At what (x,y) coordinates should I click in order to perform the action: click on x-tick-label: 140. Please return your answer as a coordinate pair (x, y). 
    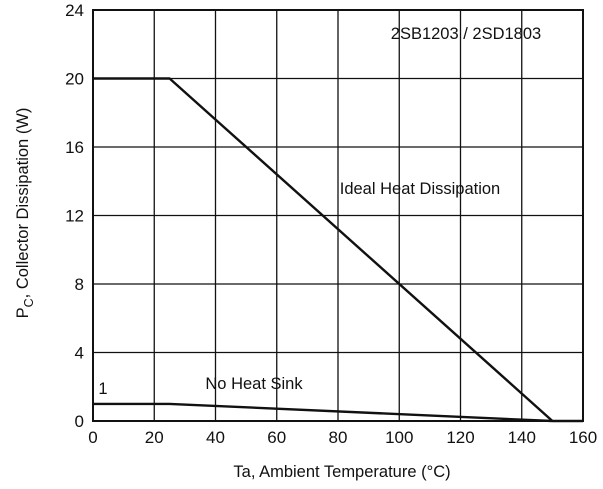
    Looking at the image, I should click on (522, 437).